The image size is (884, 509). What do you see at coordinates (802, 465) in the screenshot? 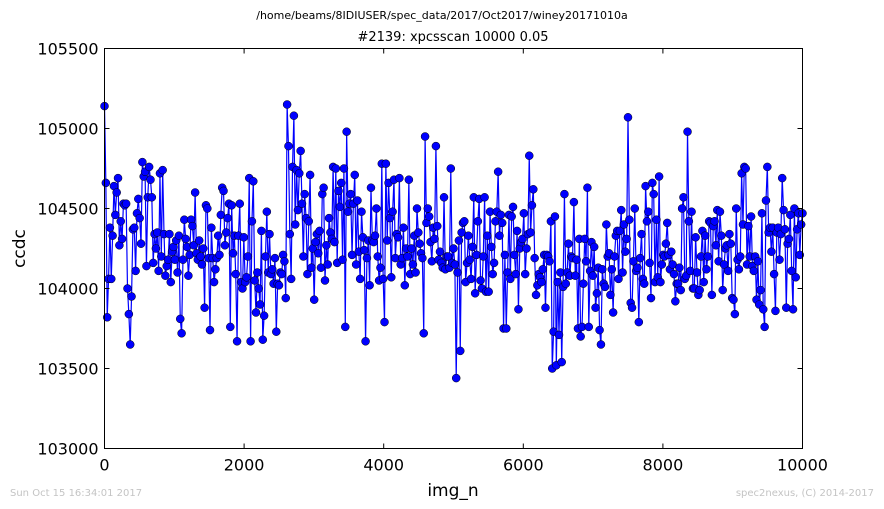
I see `x-tick-label: 10000` at bounding box center [802, 465].